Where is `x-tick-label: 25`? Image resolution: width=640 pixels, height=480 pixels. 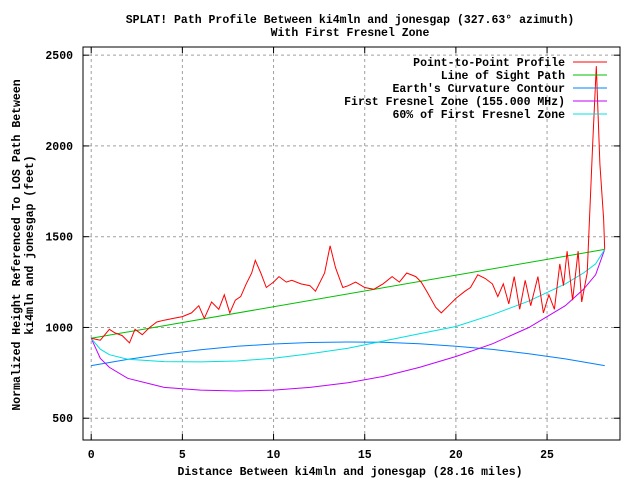
x-tick-label: 25 is located at coordinates (547, 455).